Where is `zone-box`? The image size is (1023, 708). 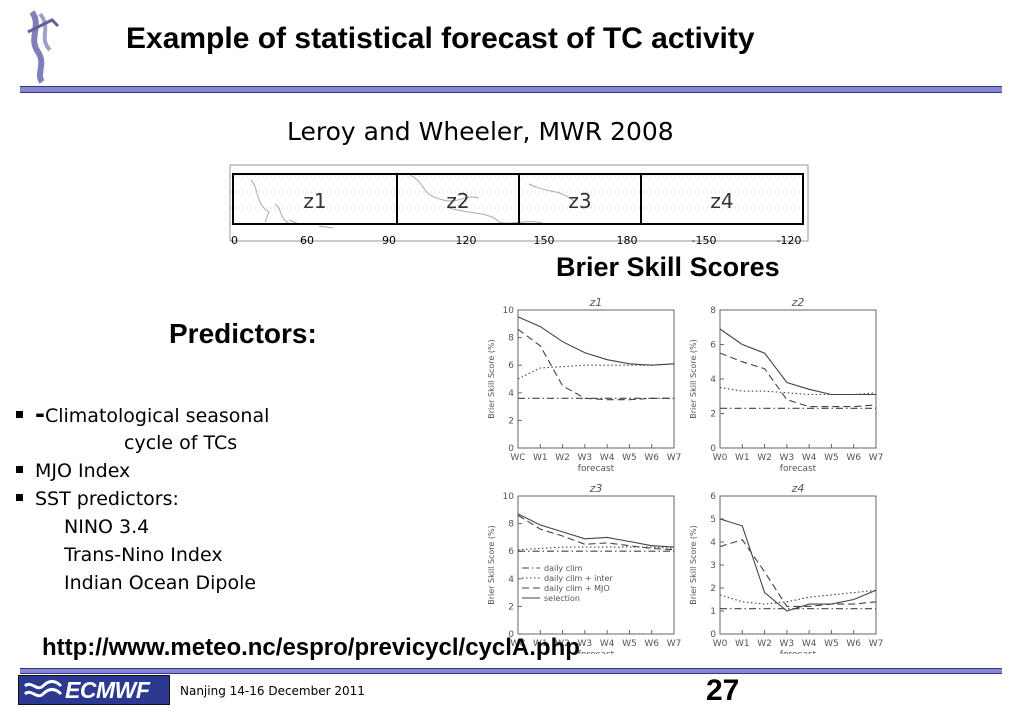 zone-box is located at coordinates (722, 199).